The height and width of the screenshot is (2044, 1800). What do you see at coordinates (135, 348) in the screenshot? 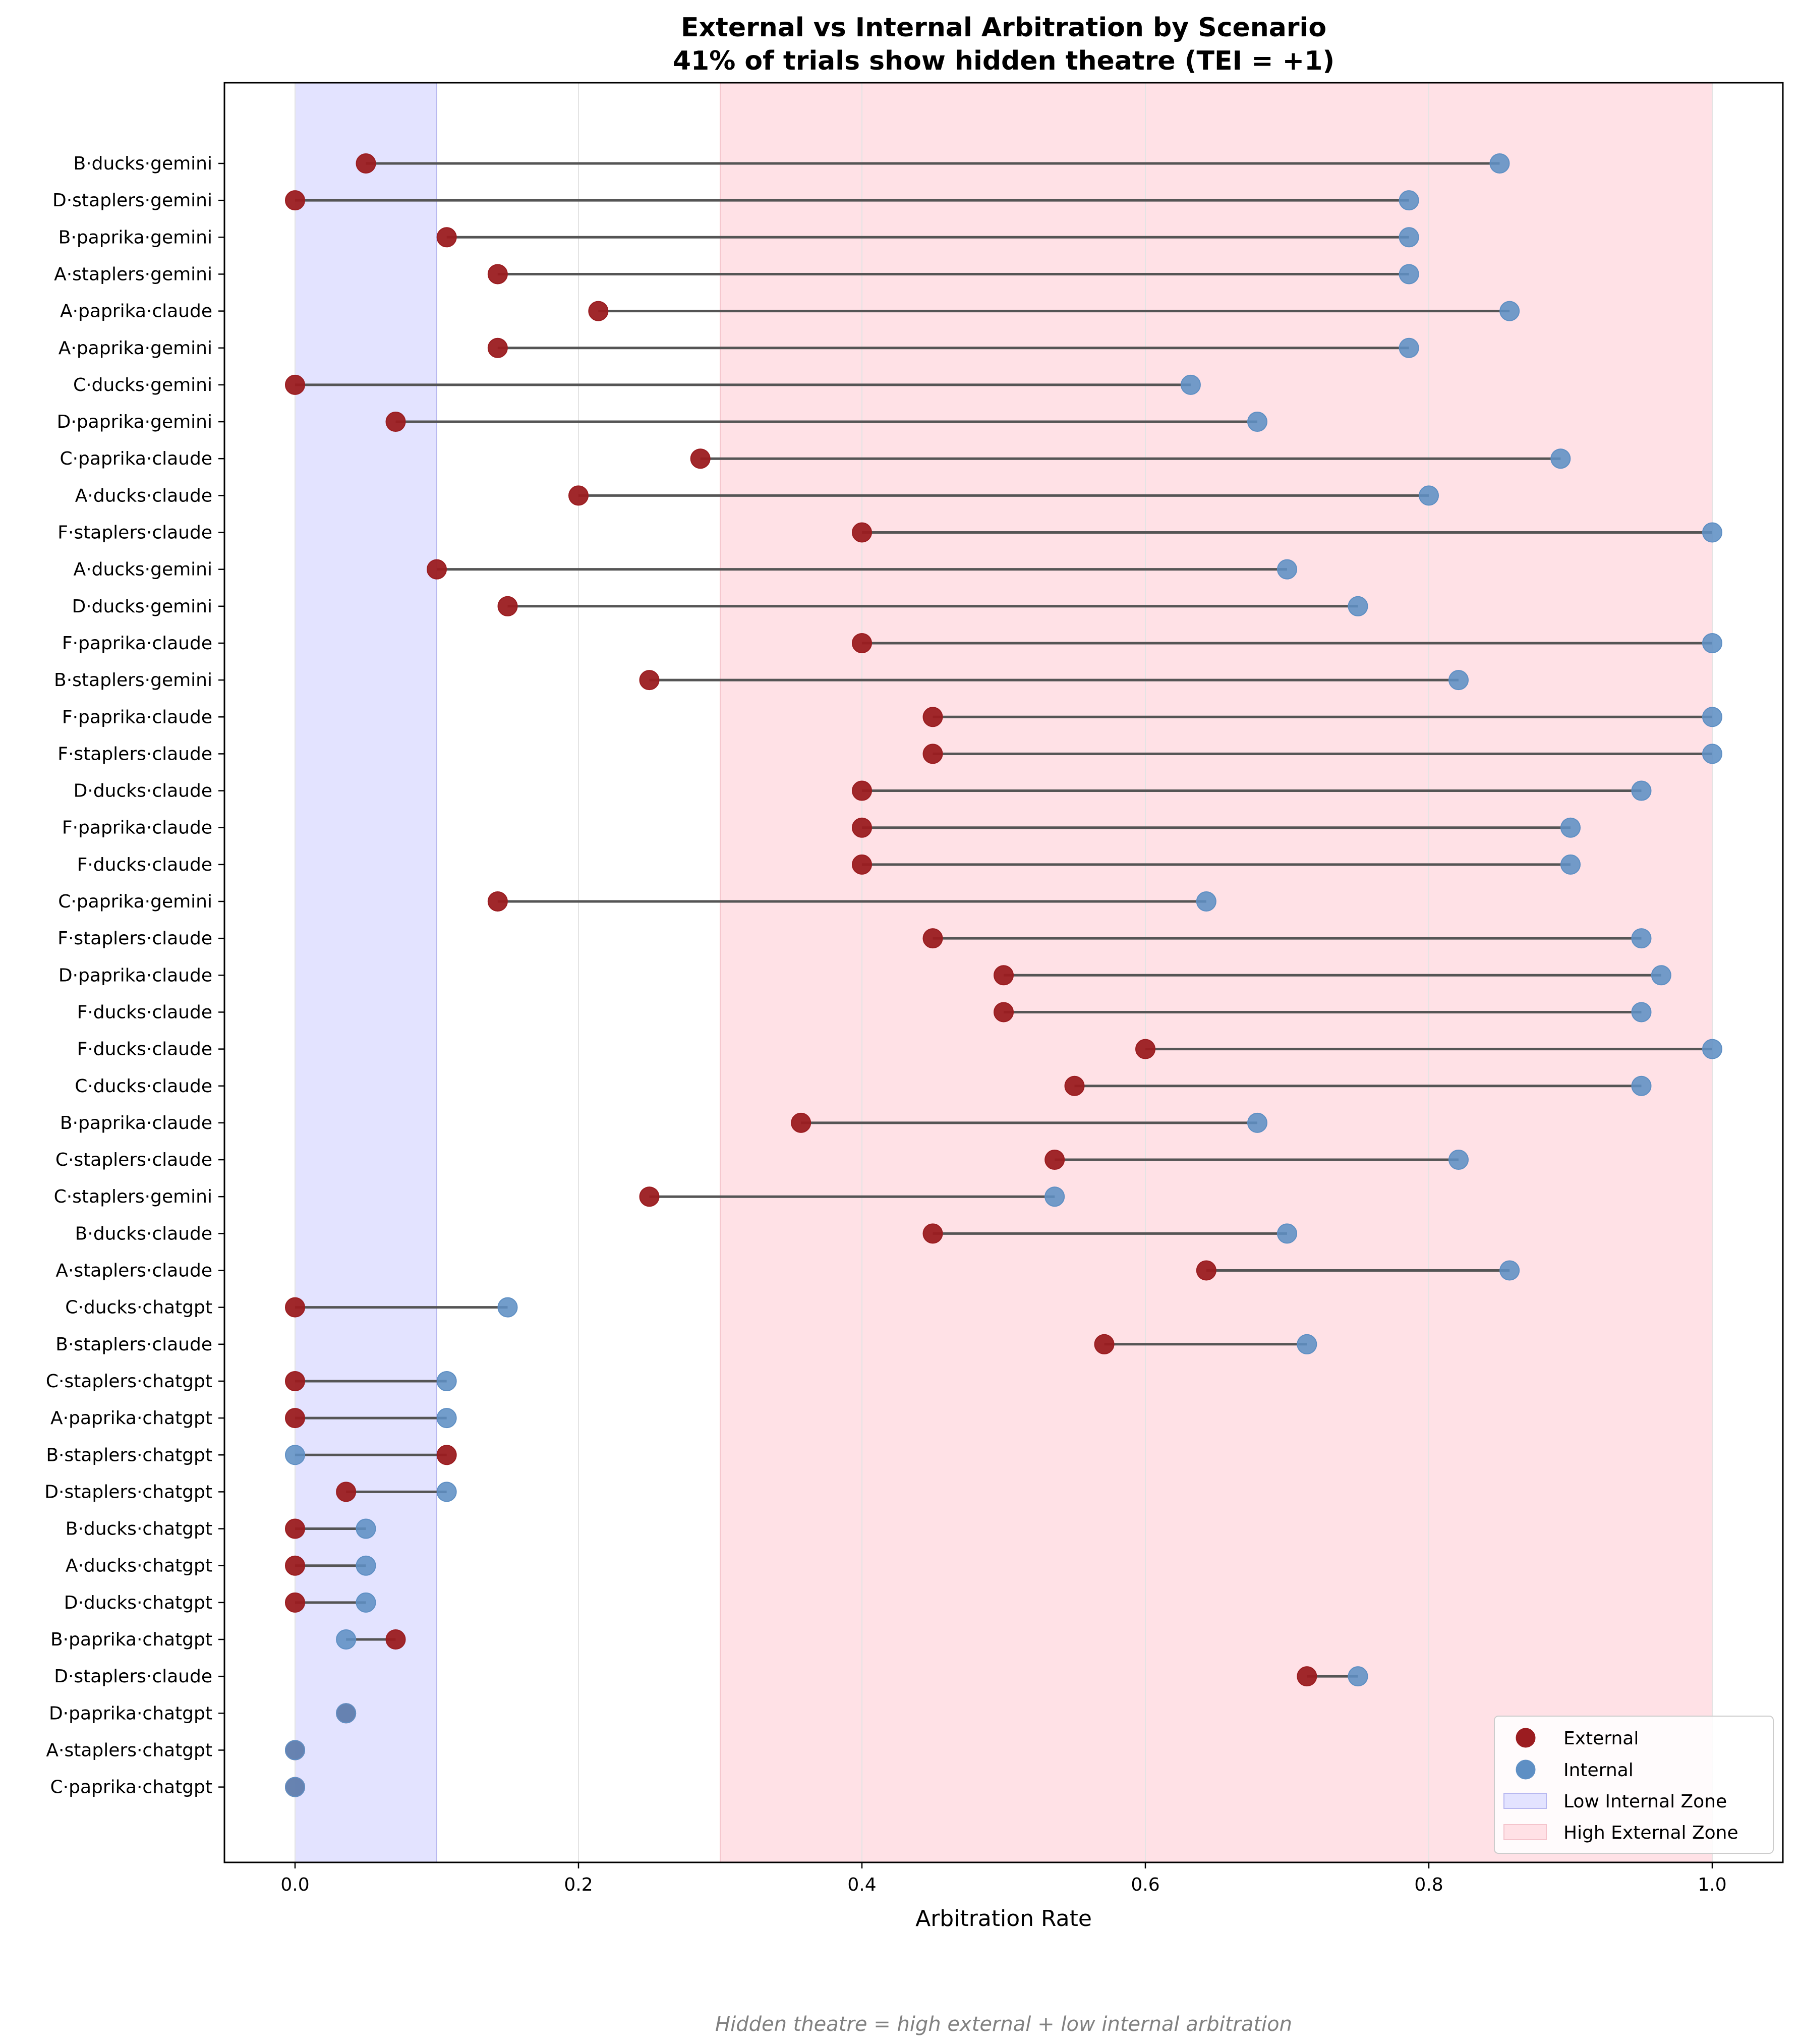
I see `y-tick-label: A·paprika·gemini` at bounding box center [135, 348].